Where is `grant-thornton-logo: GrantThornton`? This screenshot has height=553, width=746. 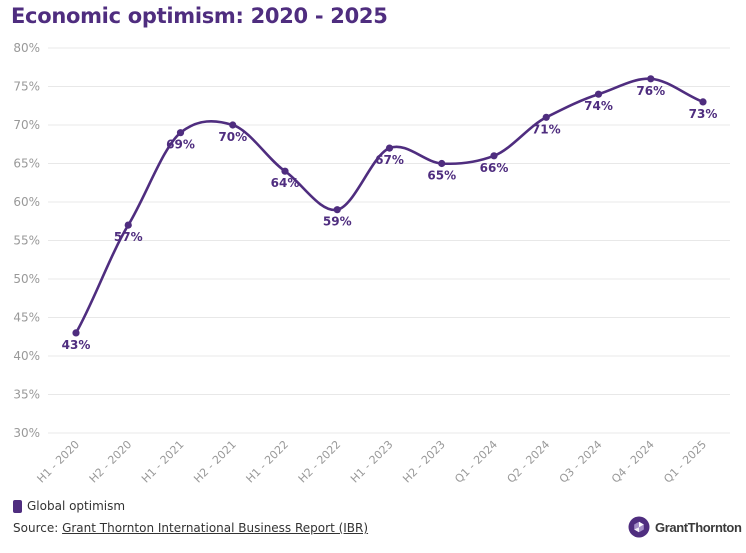
grant-thornton-logo: GrantThornton is located at coordinates (685, 527).